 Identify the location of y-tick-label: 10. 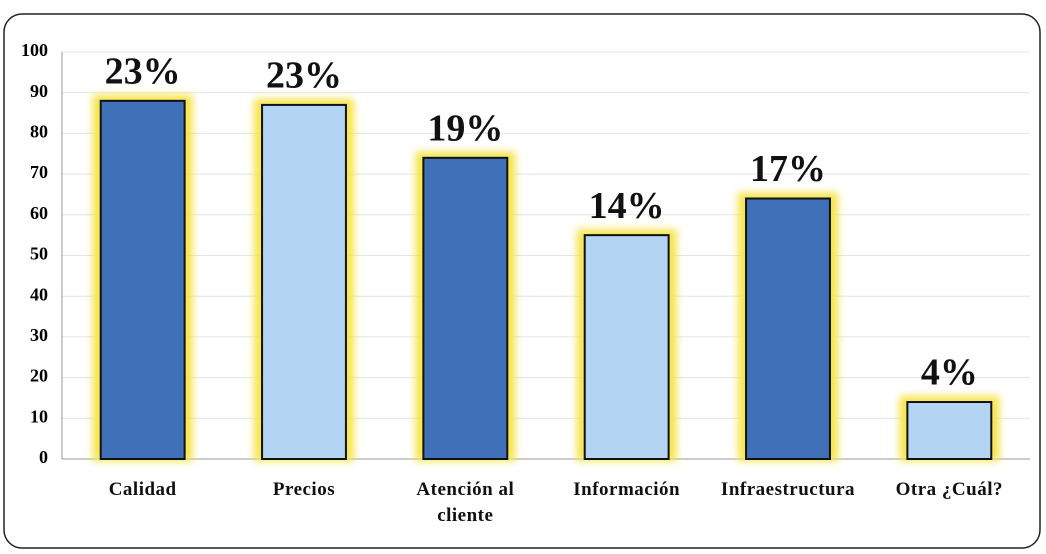
(39, 416).